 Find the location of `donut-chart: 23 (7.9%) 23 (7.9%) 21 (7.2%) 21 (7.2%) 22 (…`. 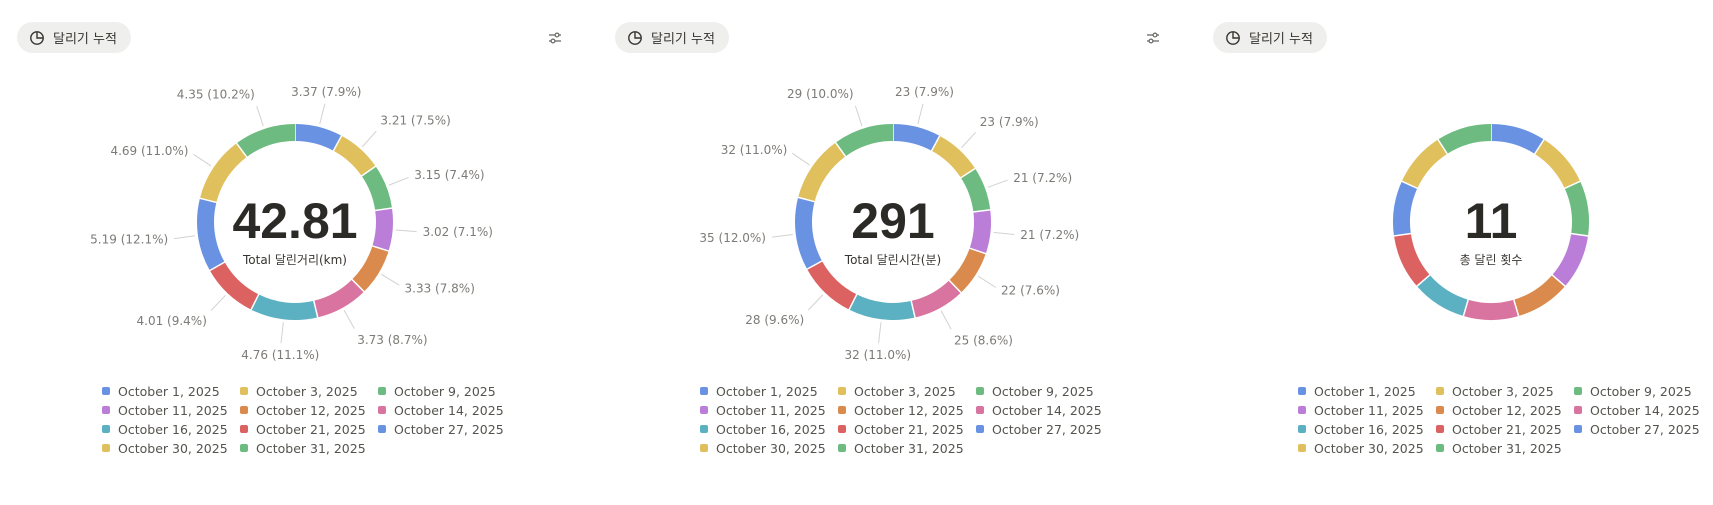

donut-chart: 23 (7.9%) 23 (7.9%) 21 (7.2%) 21 (7.2%) 22 (… is located at coordinates (889, 223).